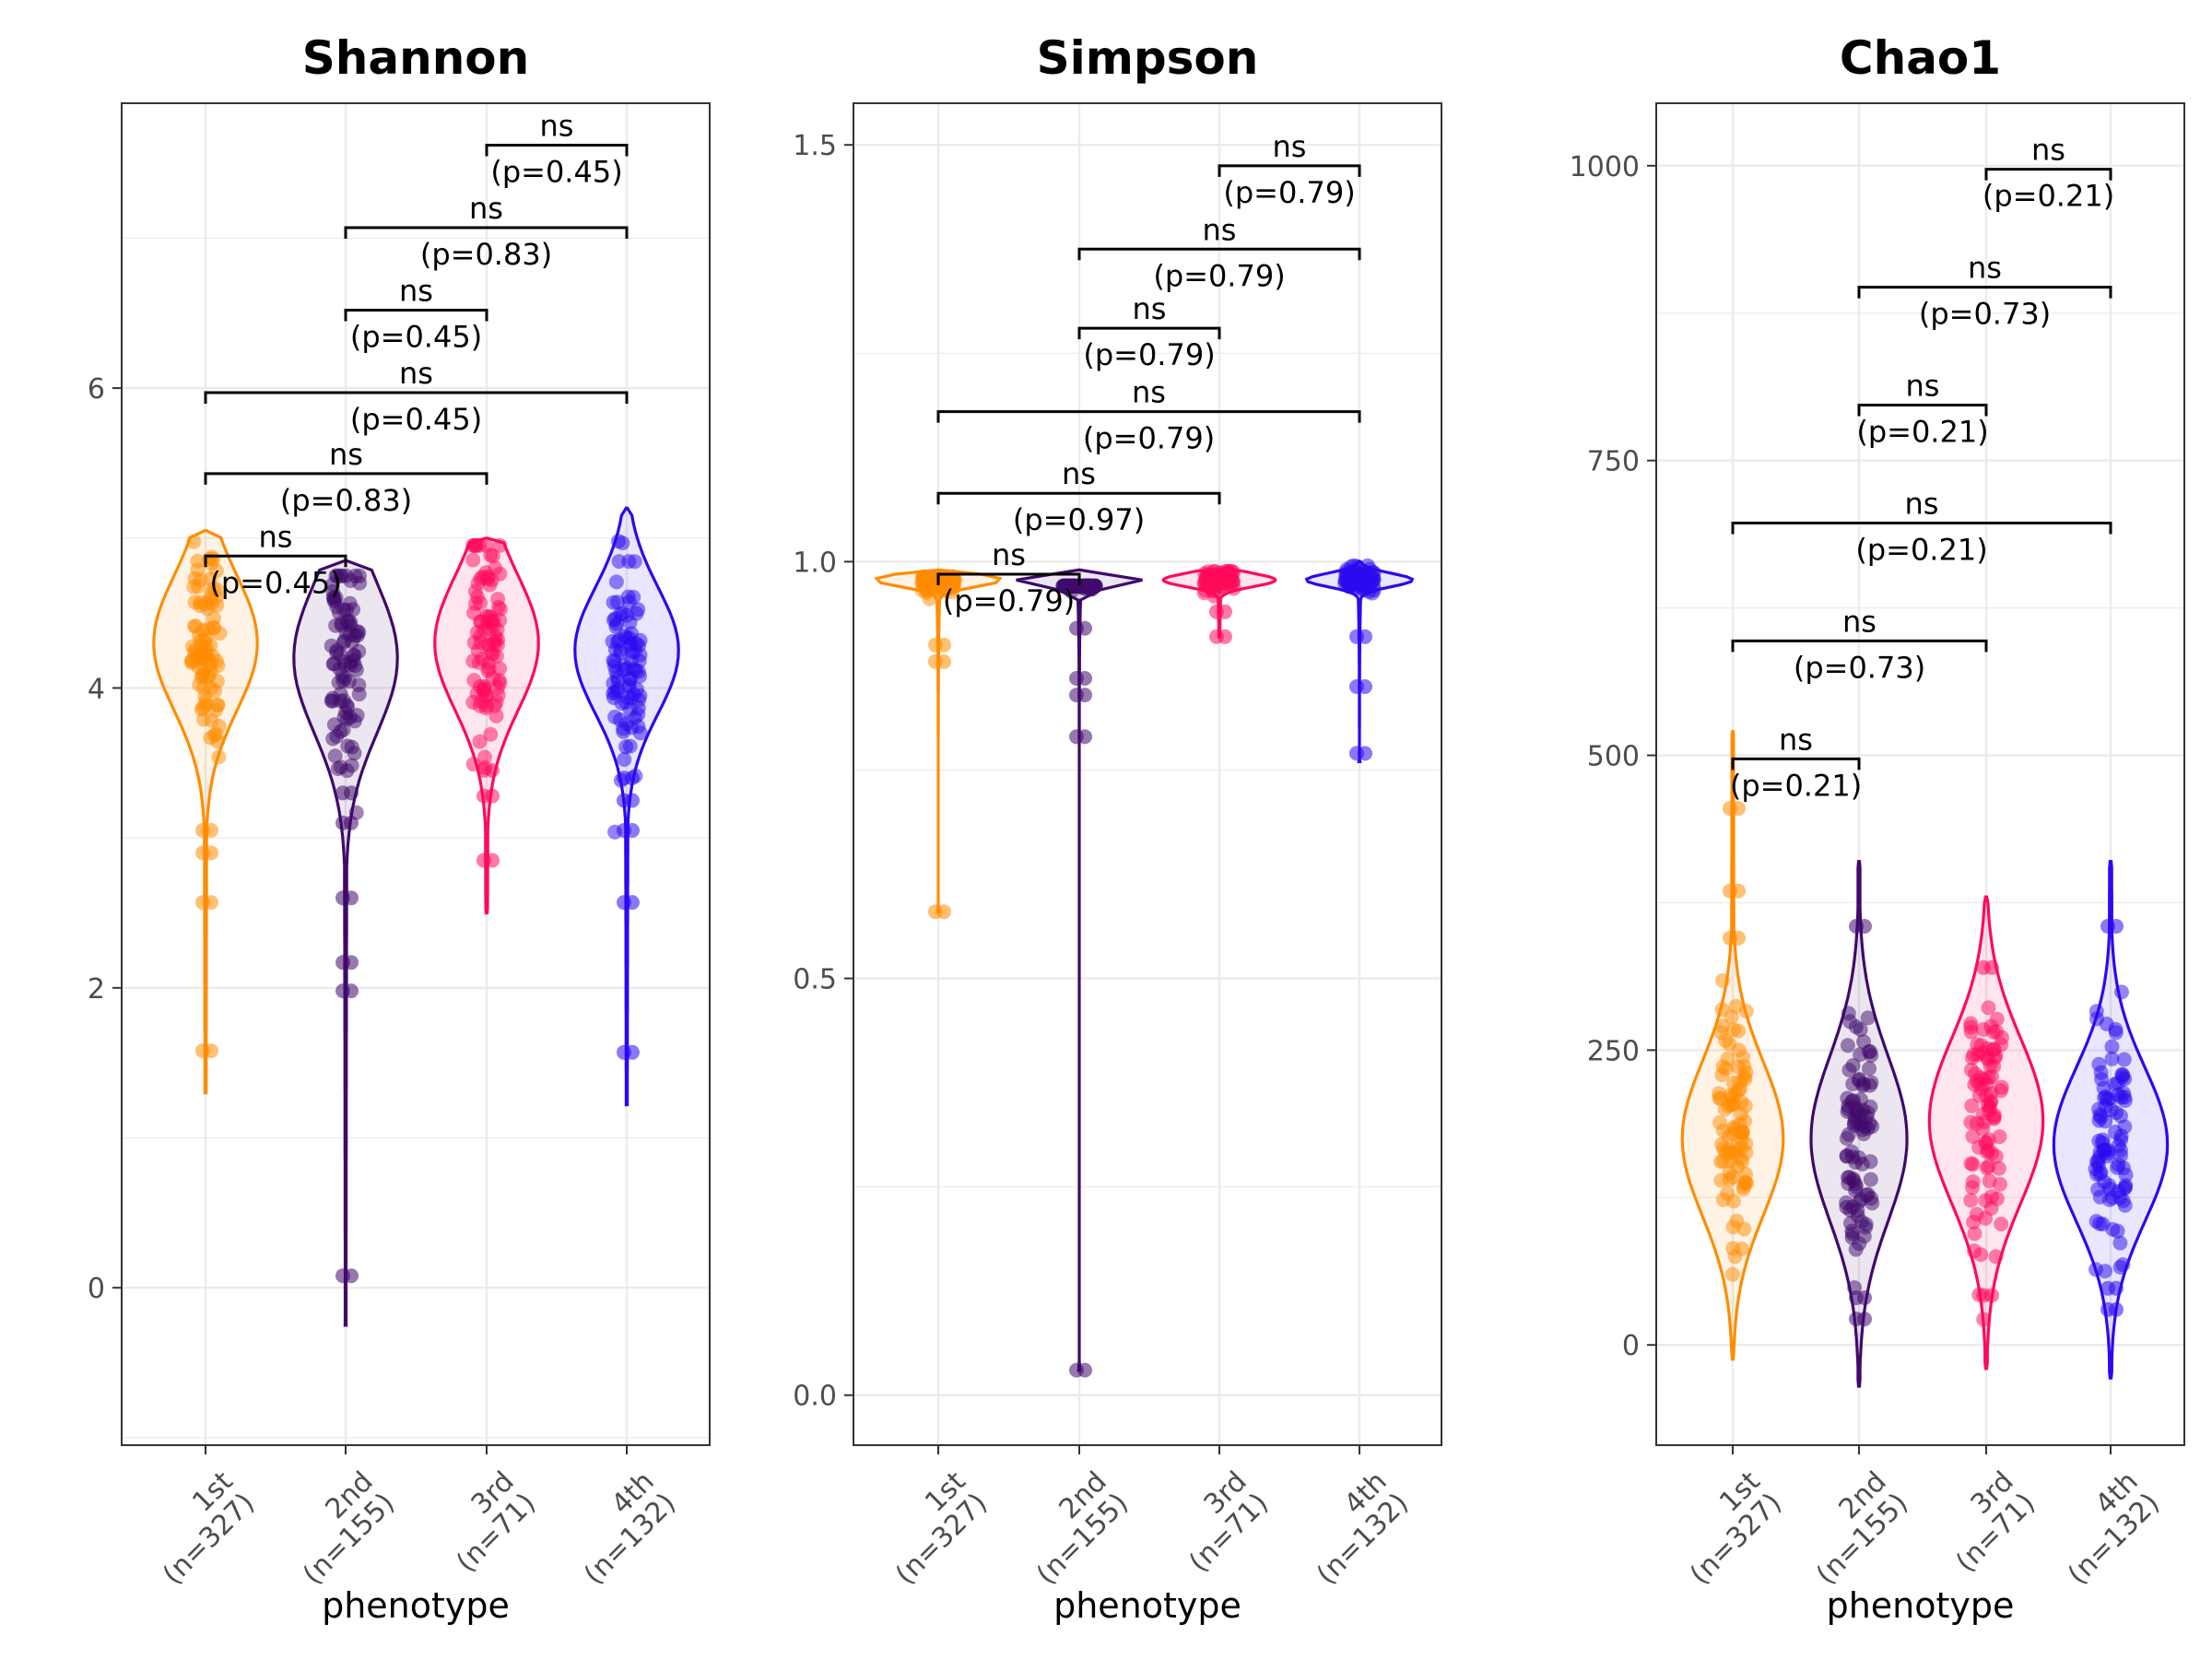  What do you see at coordinates (1008, 577) in the screenshot?
I see `comparison-bracket: ns (p=0.79)` at bounding box center [1008, 577].